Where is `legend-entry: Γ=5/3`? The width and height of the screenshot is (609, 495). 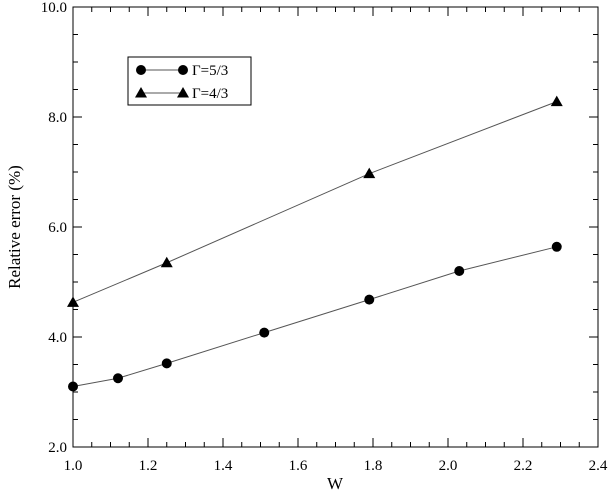 legend-entry: Γ=5/3 is located at coordinates (182, 71).